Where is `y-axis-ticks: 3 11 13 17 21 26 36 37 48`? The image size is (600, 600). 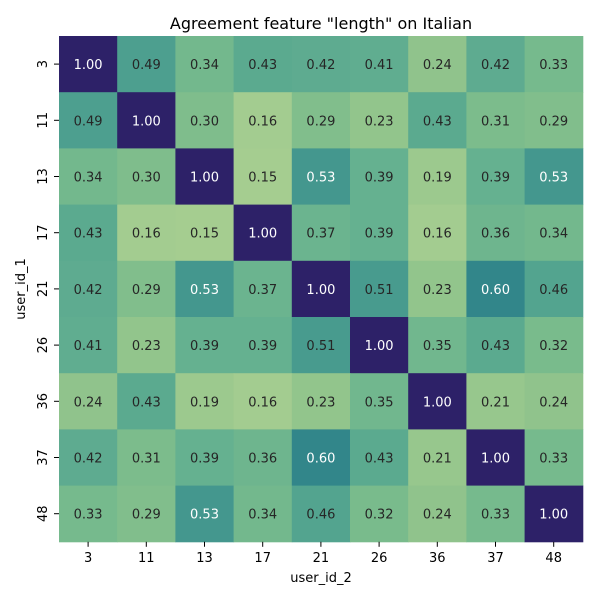 y-axis-ticks: 3 11 13 17 21 26 36 37 48 is located at coordinates (47, 291).